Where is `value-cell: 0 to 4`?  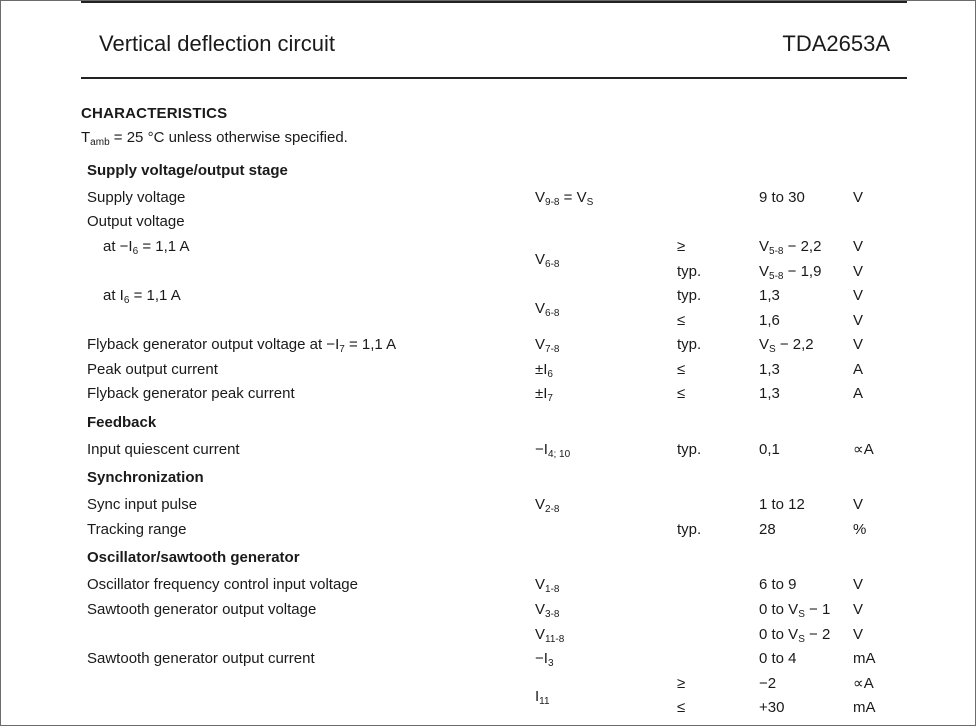
value-cell: 0 to 4 is located at coordinates (778, 658).